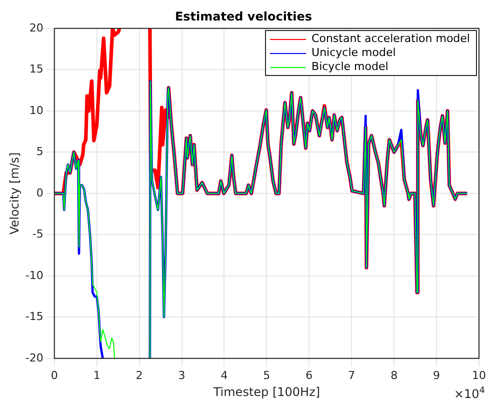 The height and width of the screenshot is (412, 497). Describe the element at coordinates (36, 110) in the screenshot. I see `y-tick-label: 10` at that location.